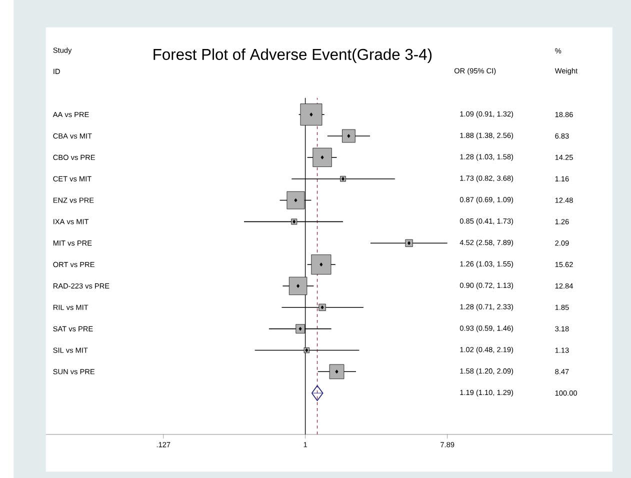  Describe the element at coordinates (293, 55) in the screenshot. I see `chart-title: Forest Plot of Adverse Event(Grade 3-4)` at that location.